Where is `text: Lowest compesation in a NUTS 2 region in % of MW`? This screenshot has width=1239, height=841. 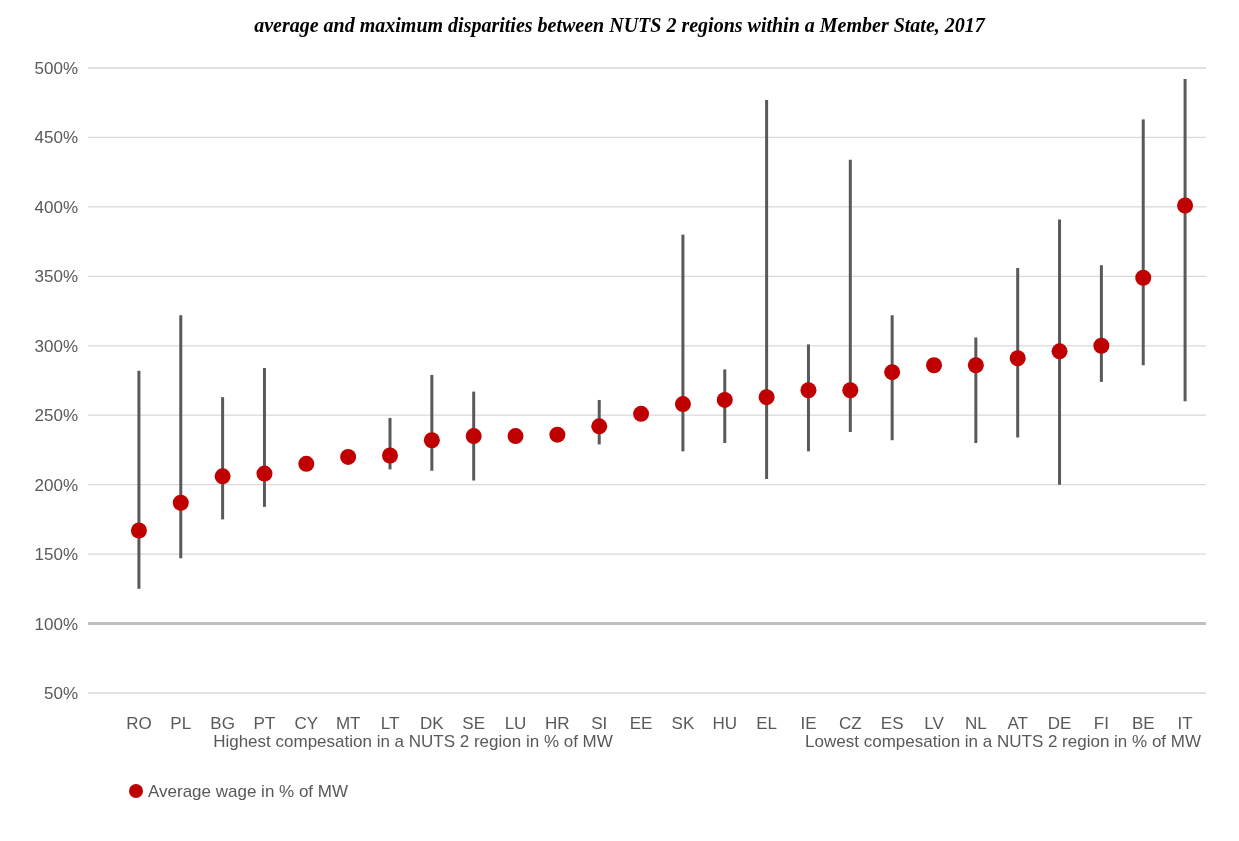 text: Lowest compesation in a NUTS 2 region in % of MW is located at coordinates (1003, 741).